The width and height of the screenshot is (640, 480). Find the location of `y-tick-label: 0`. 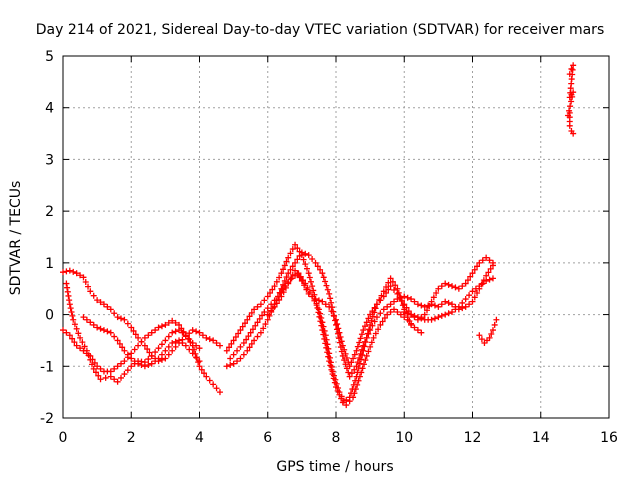

y-tick-label: 0 is located at coordinates (49, 316).